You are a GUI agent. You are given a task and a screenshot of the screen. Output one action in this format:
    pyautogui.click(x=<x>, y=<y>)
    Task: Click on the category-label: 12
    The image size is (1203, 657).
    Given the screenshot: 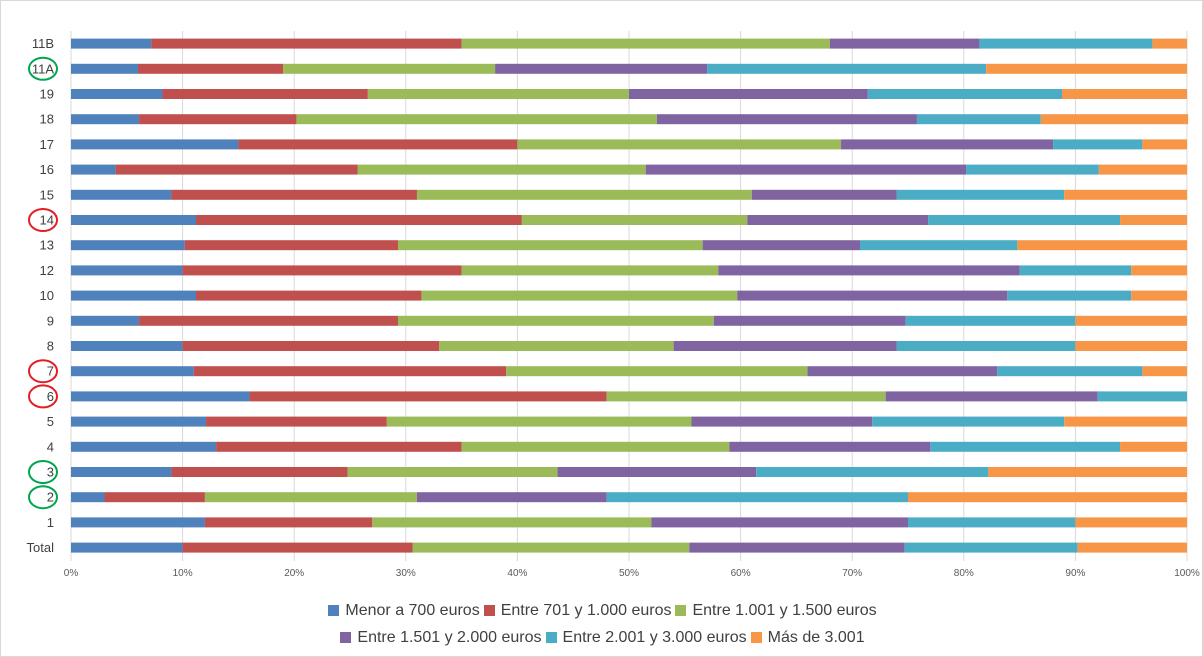 What is the action you would take?
    pyautogui.click(x=47, y=270)
    